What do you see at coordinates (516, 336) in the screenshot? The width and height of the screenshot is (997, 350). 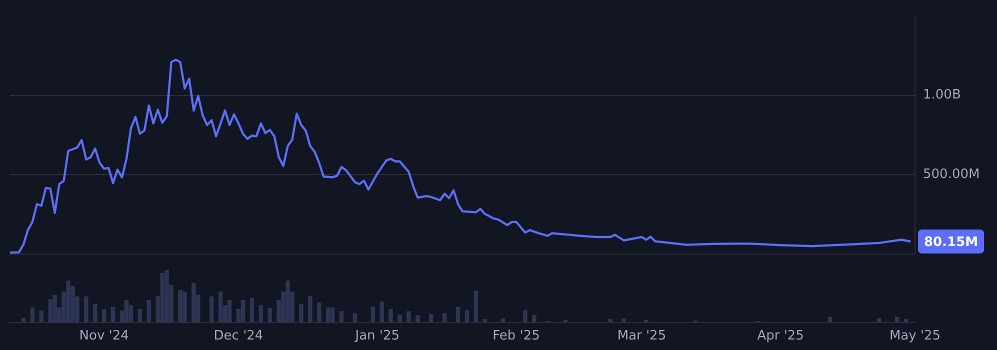 I see `x-tick-label: Feb '25` at bounding box center [516, 336].